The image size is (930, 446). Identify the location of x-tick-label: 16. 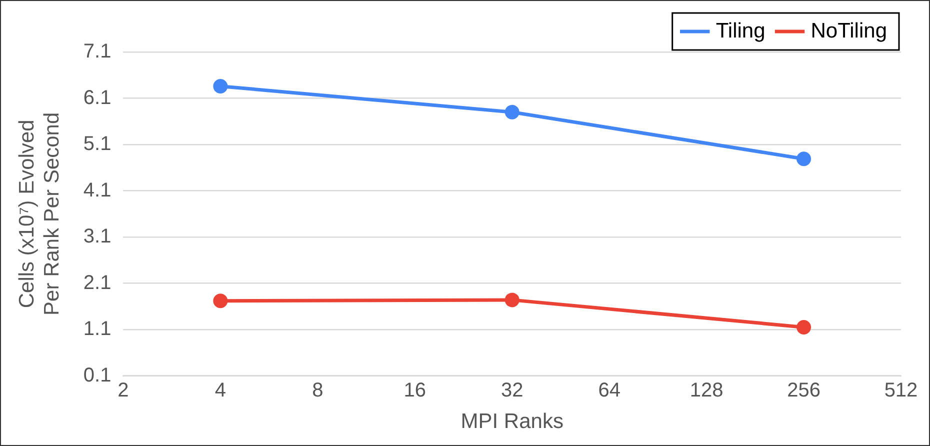
(415, 390).